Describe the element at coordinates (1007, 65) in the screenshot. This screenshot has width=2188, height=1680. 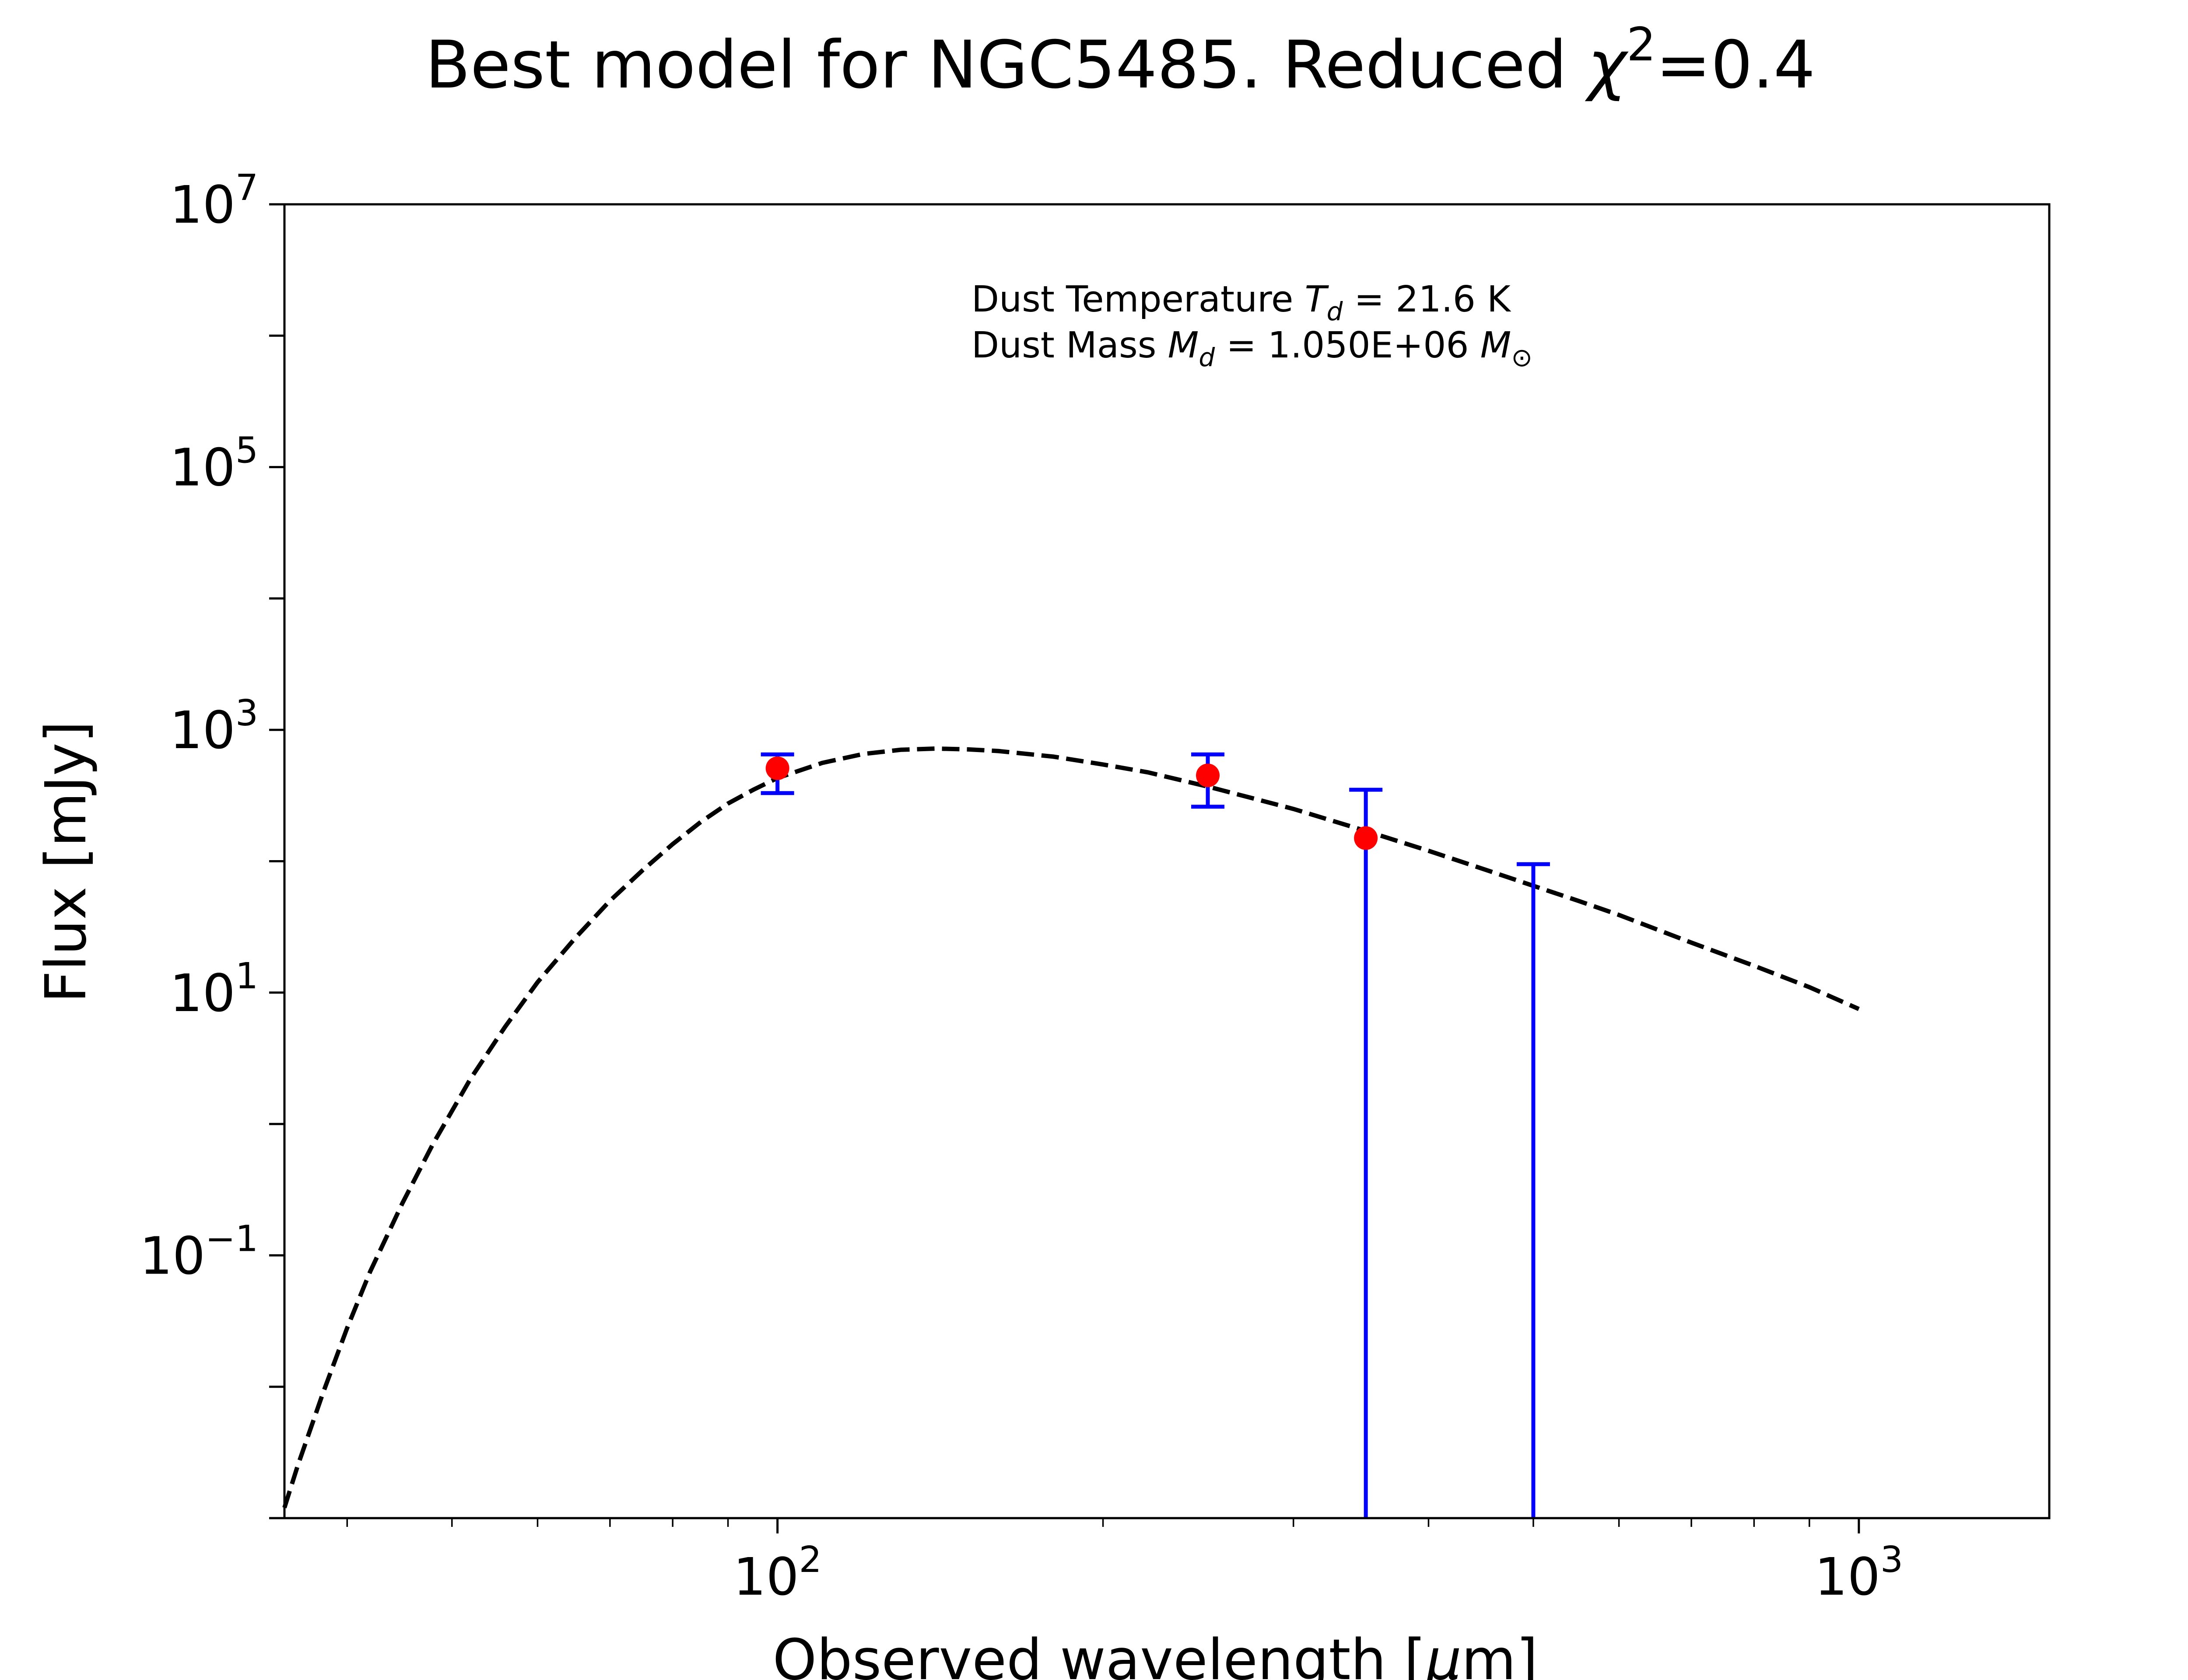
I see `title-main: Best model for NGC5485. Reduced` at that location.